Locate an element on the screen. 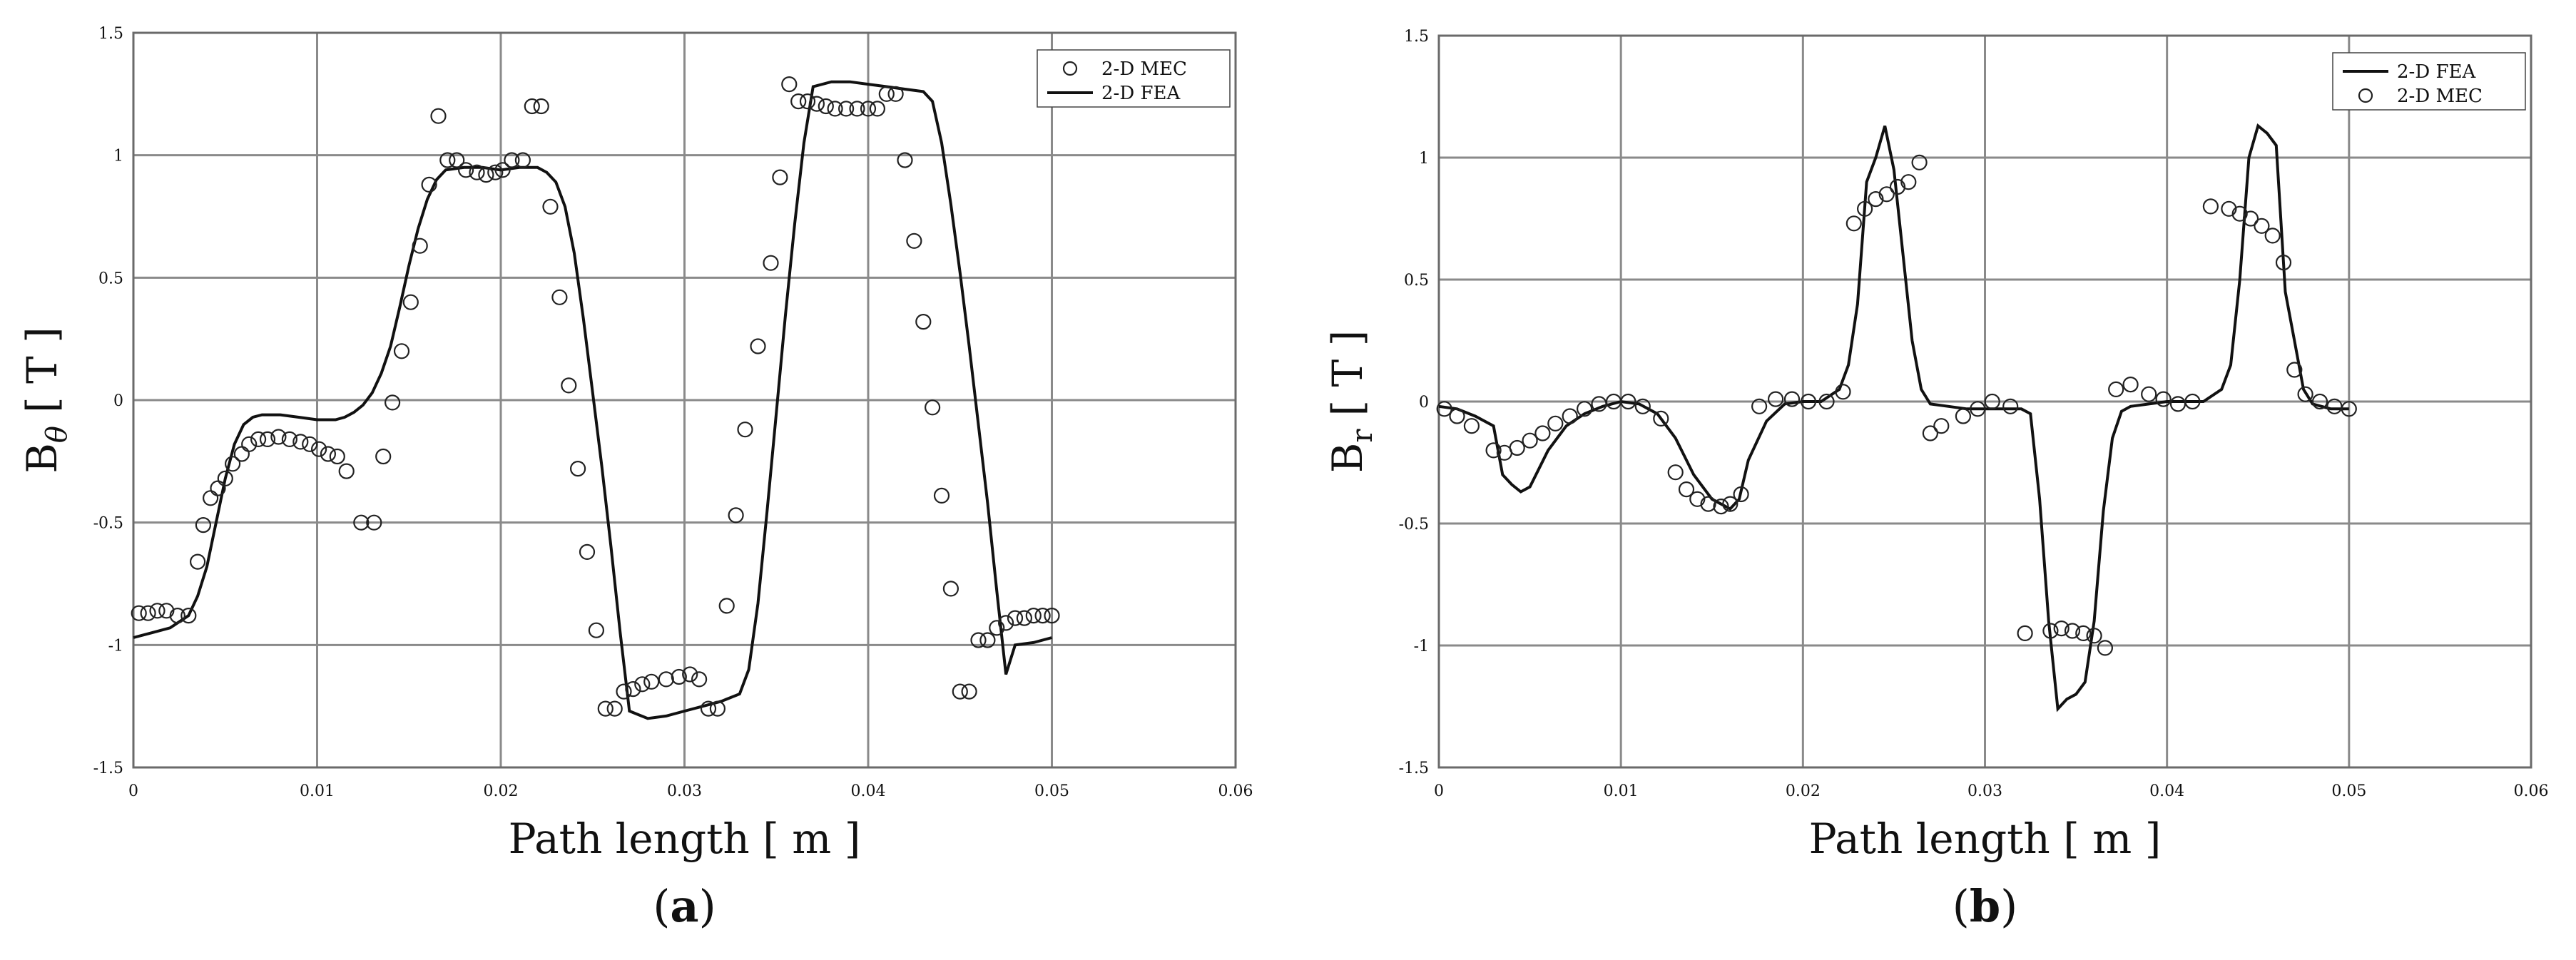 Image resolution: width=2576 pixels, height=960 pixels. y-axis-subscript-a: θ is located at coordinates (57, 434).